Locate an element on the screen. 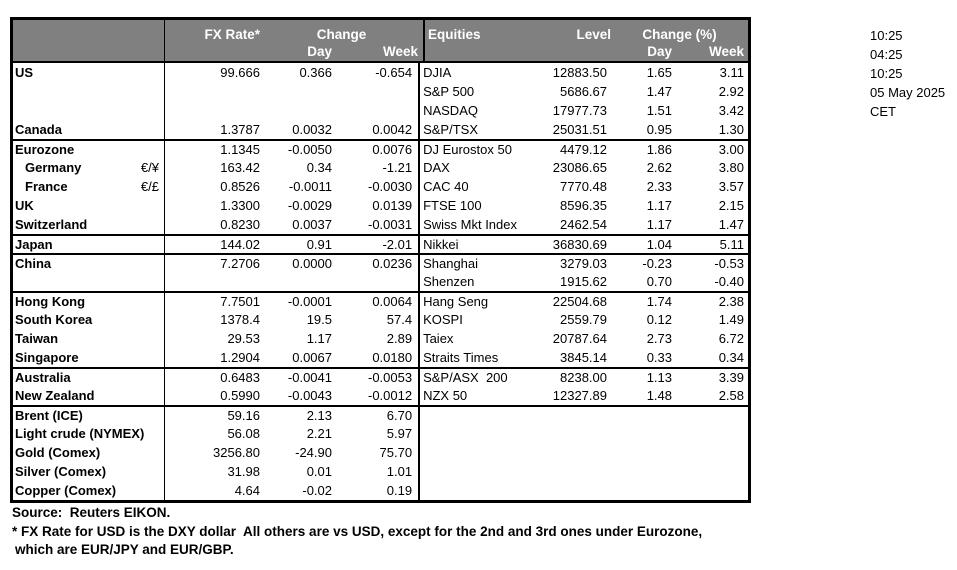  fx-day-change-value: 19.5 is located at coordinates (319, 319).